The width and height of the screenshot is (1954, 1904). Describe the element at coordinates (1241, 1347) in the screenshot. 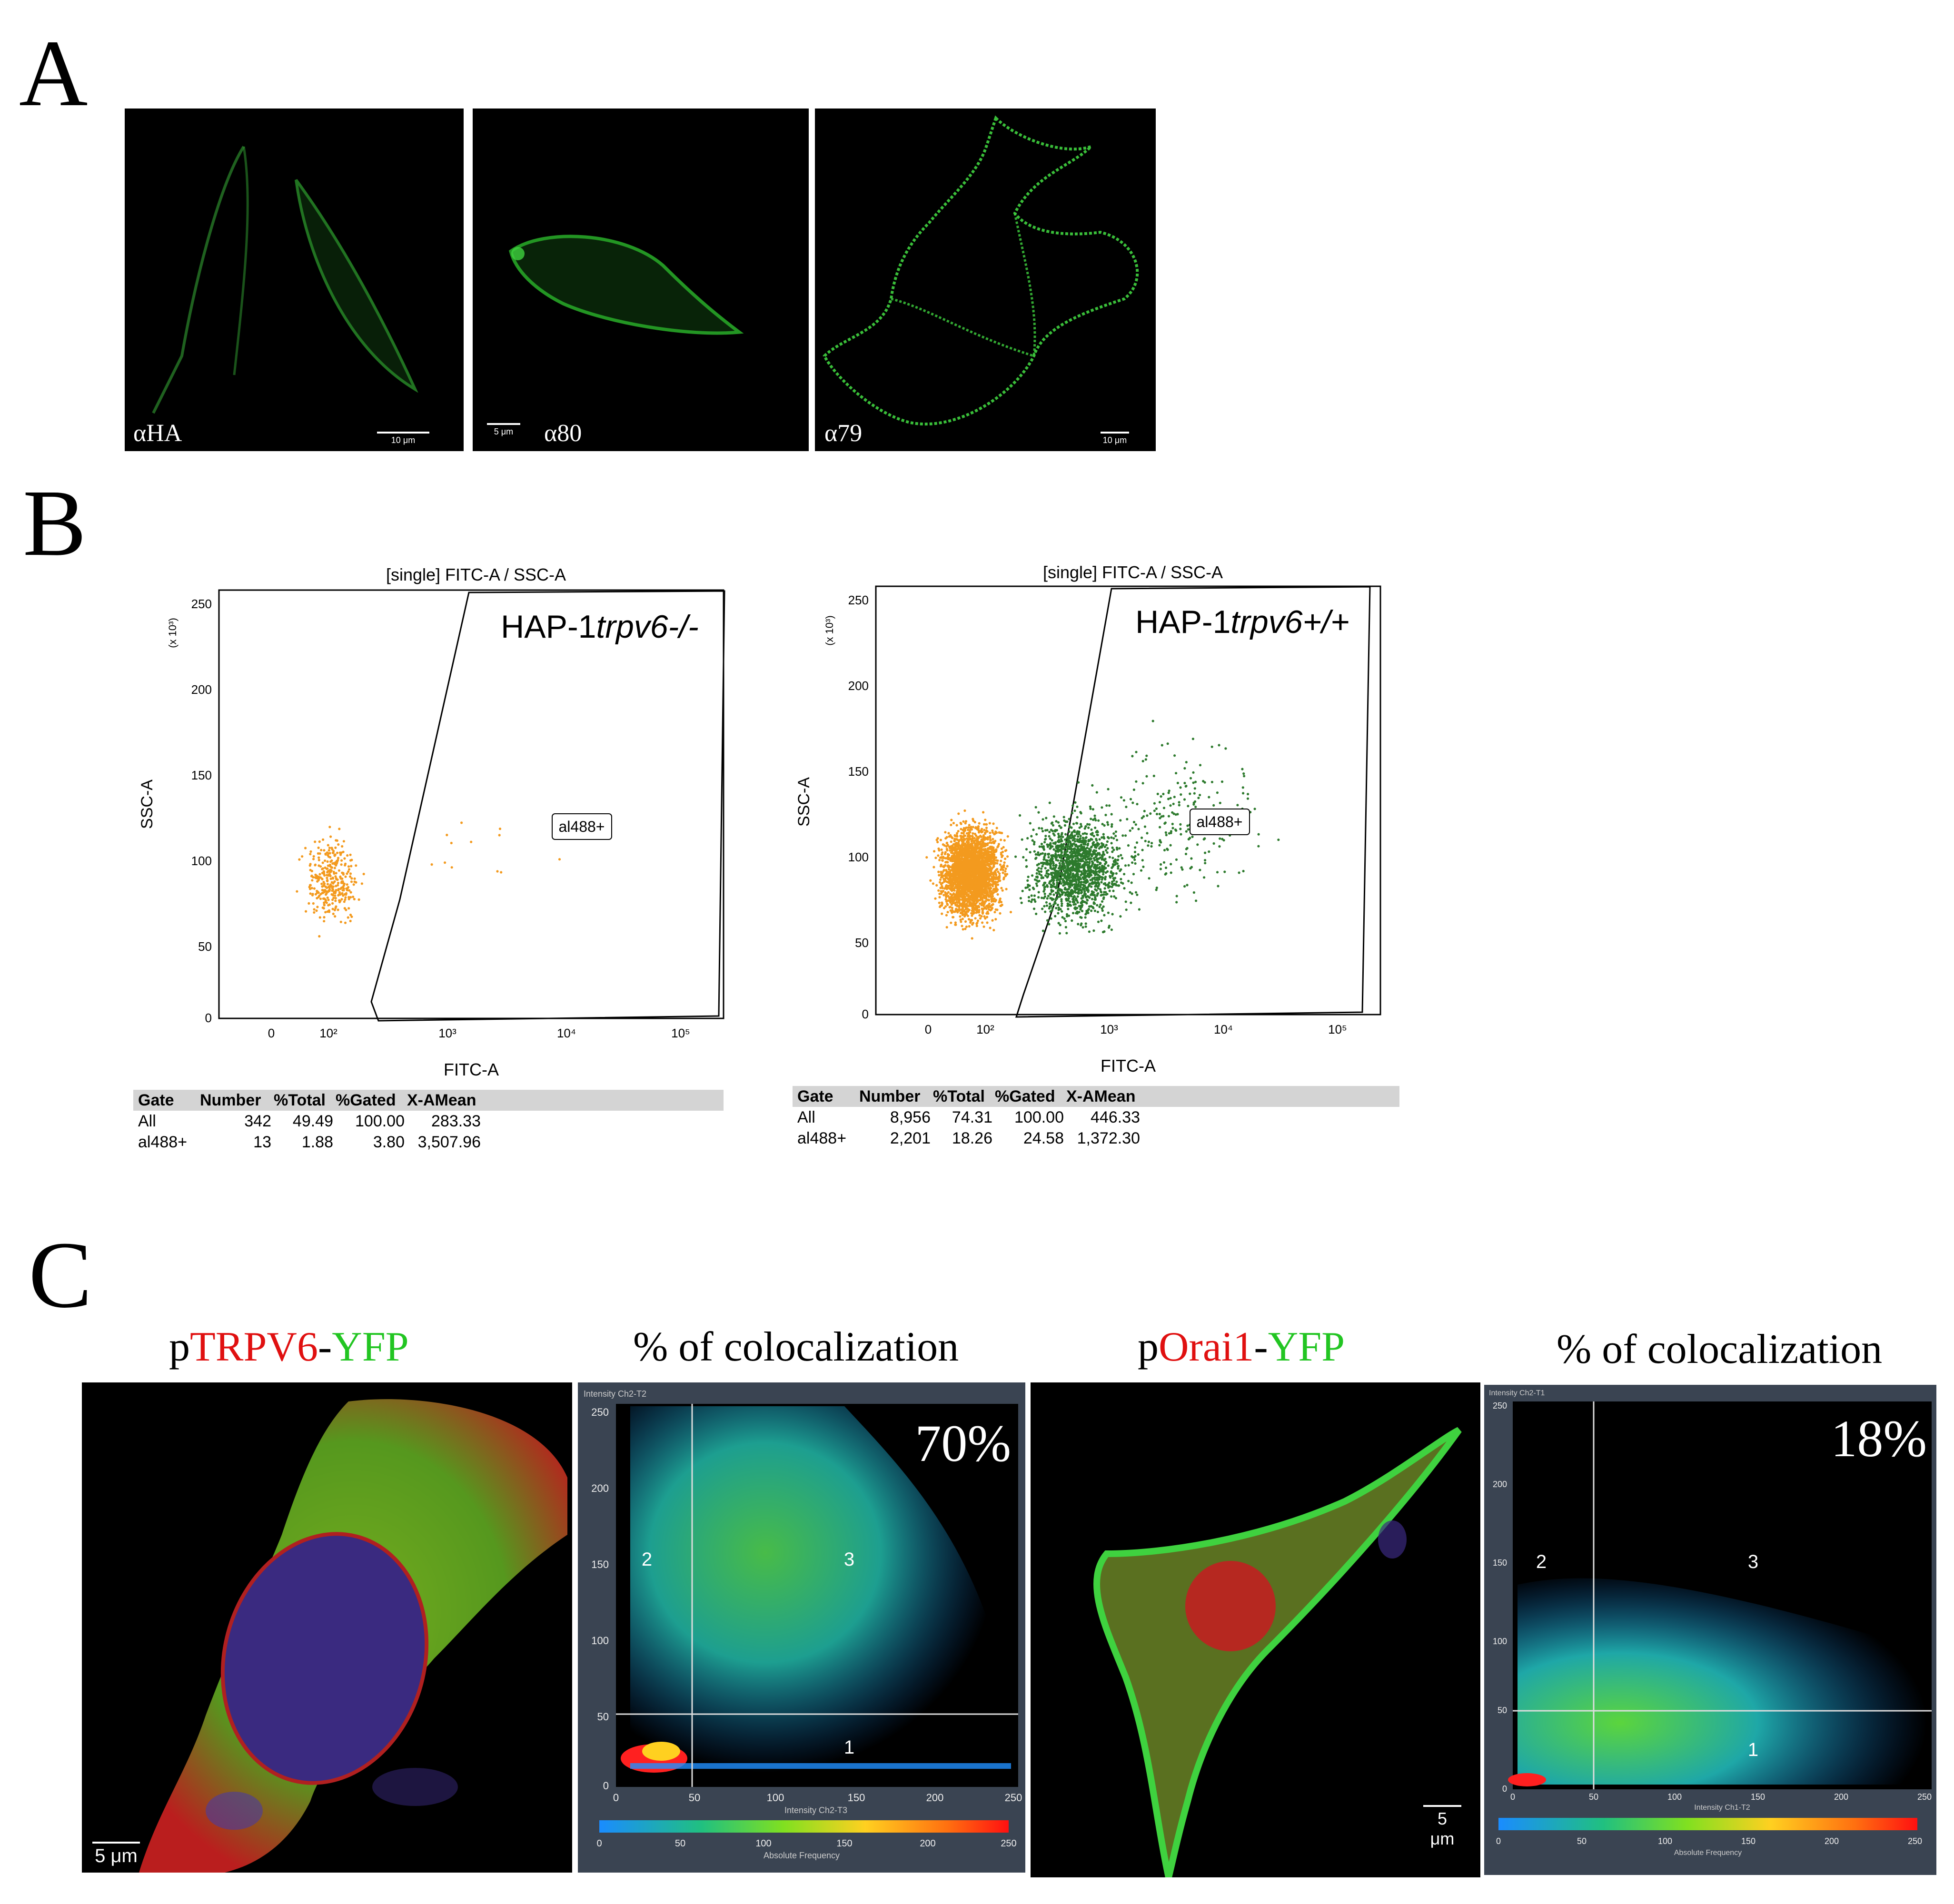

I see `construct-title-orai1: pOrai1-YFP` at that location.